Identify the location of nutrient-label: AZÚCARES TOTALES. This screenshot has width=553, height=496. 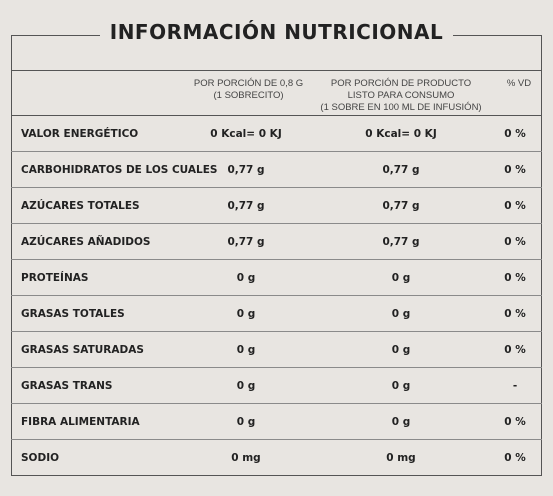
(80, 206).